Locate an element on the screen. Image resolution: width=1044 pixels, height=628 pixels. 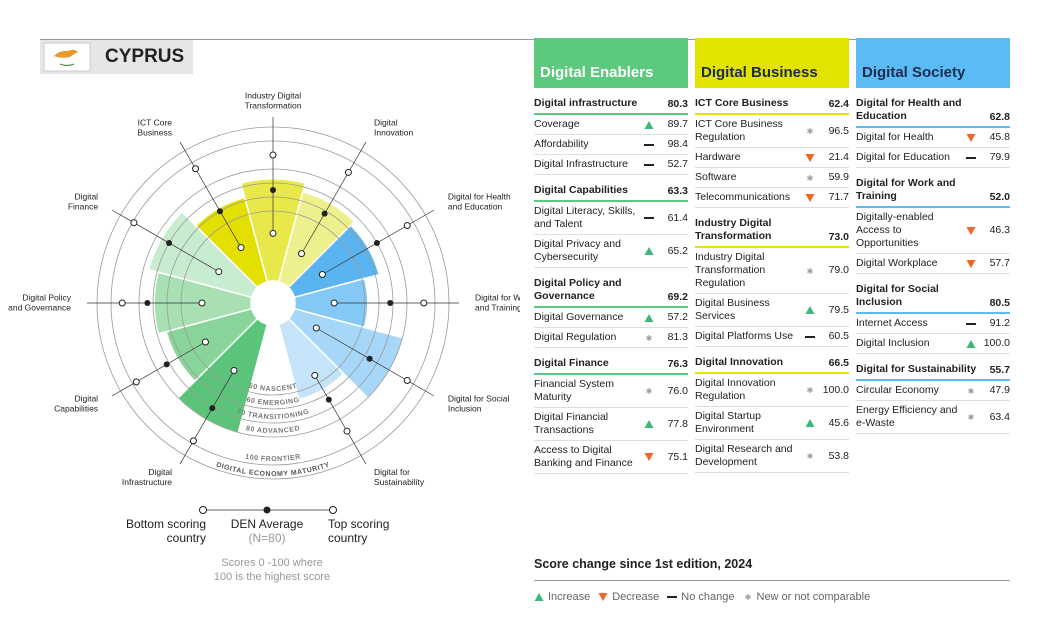
new-icon-stroke is located at coordinates (810, 456).